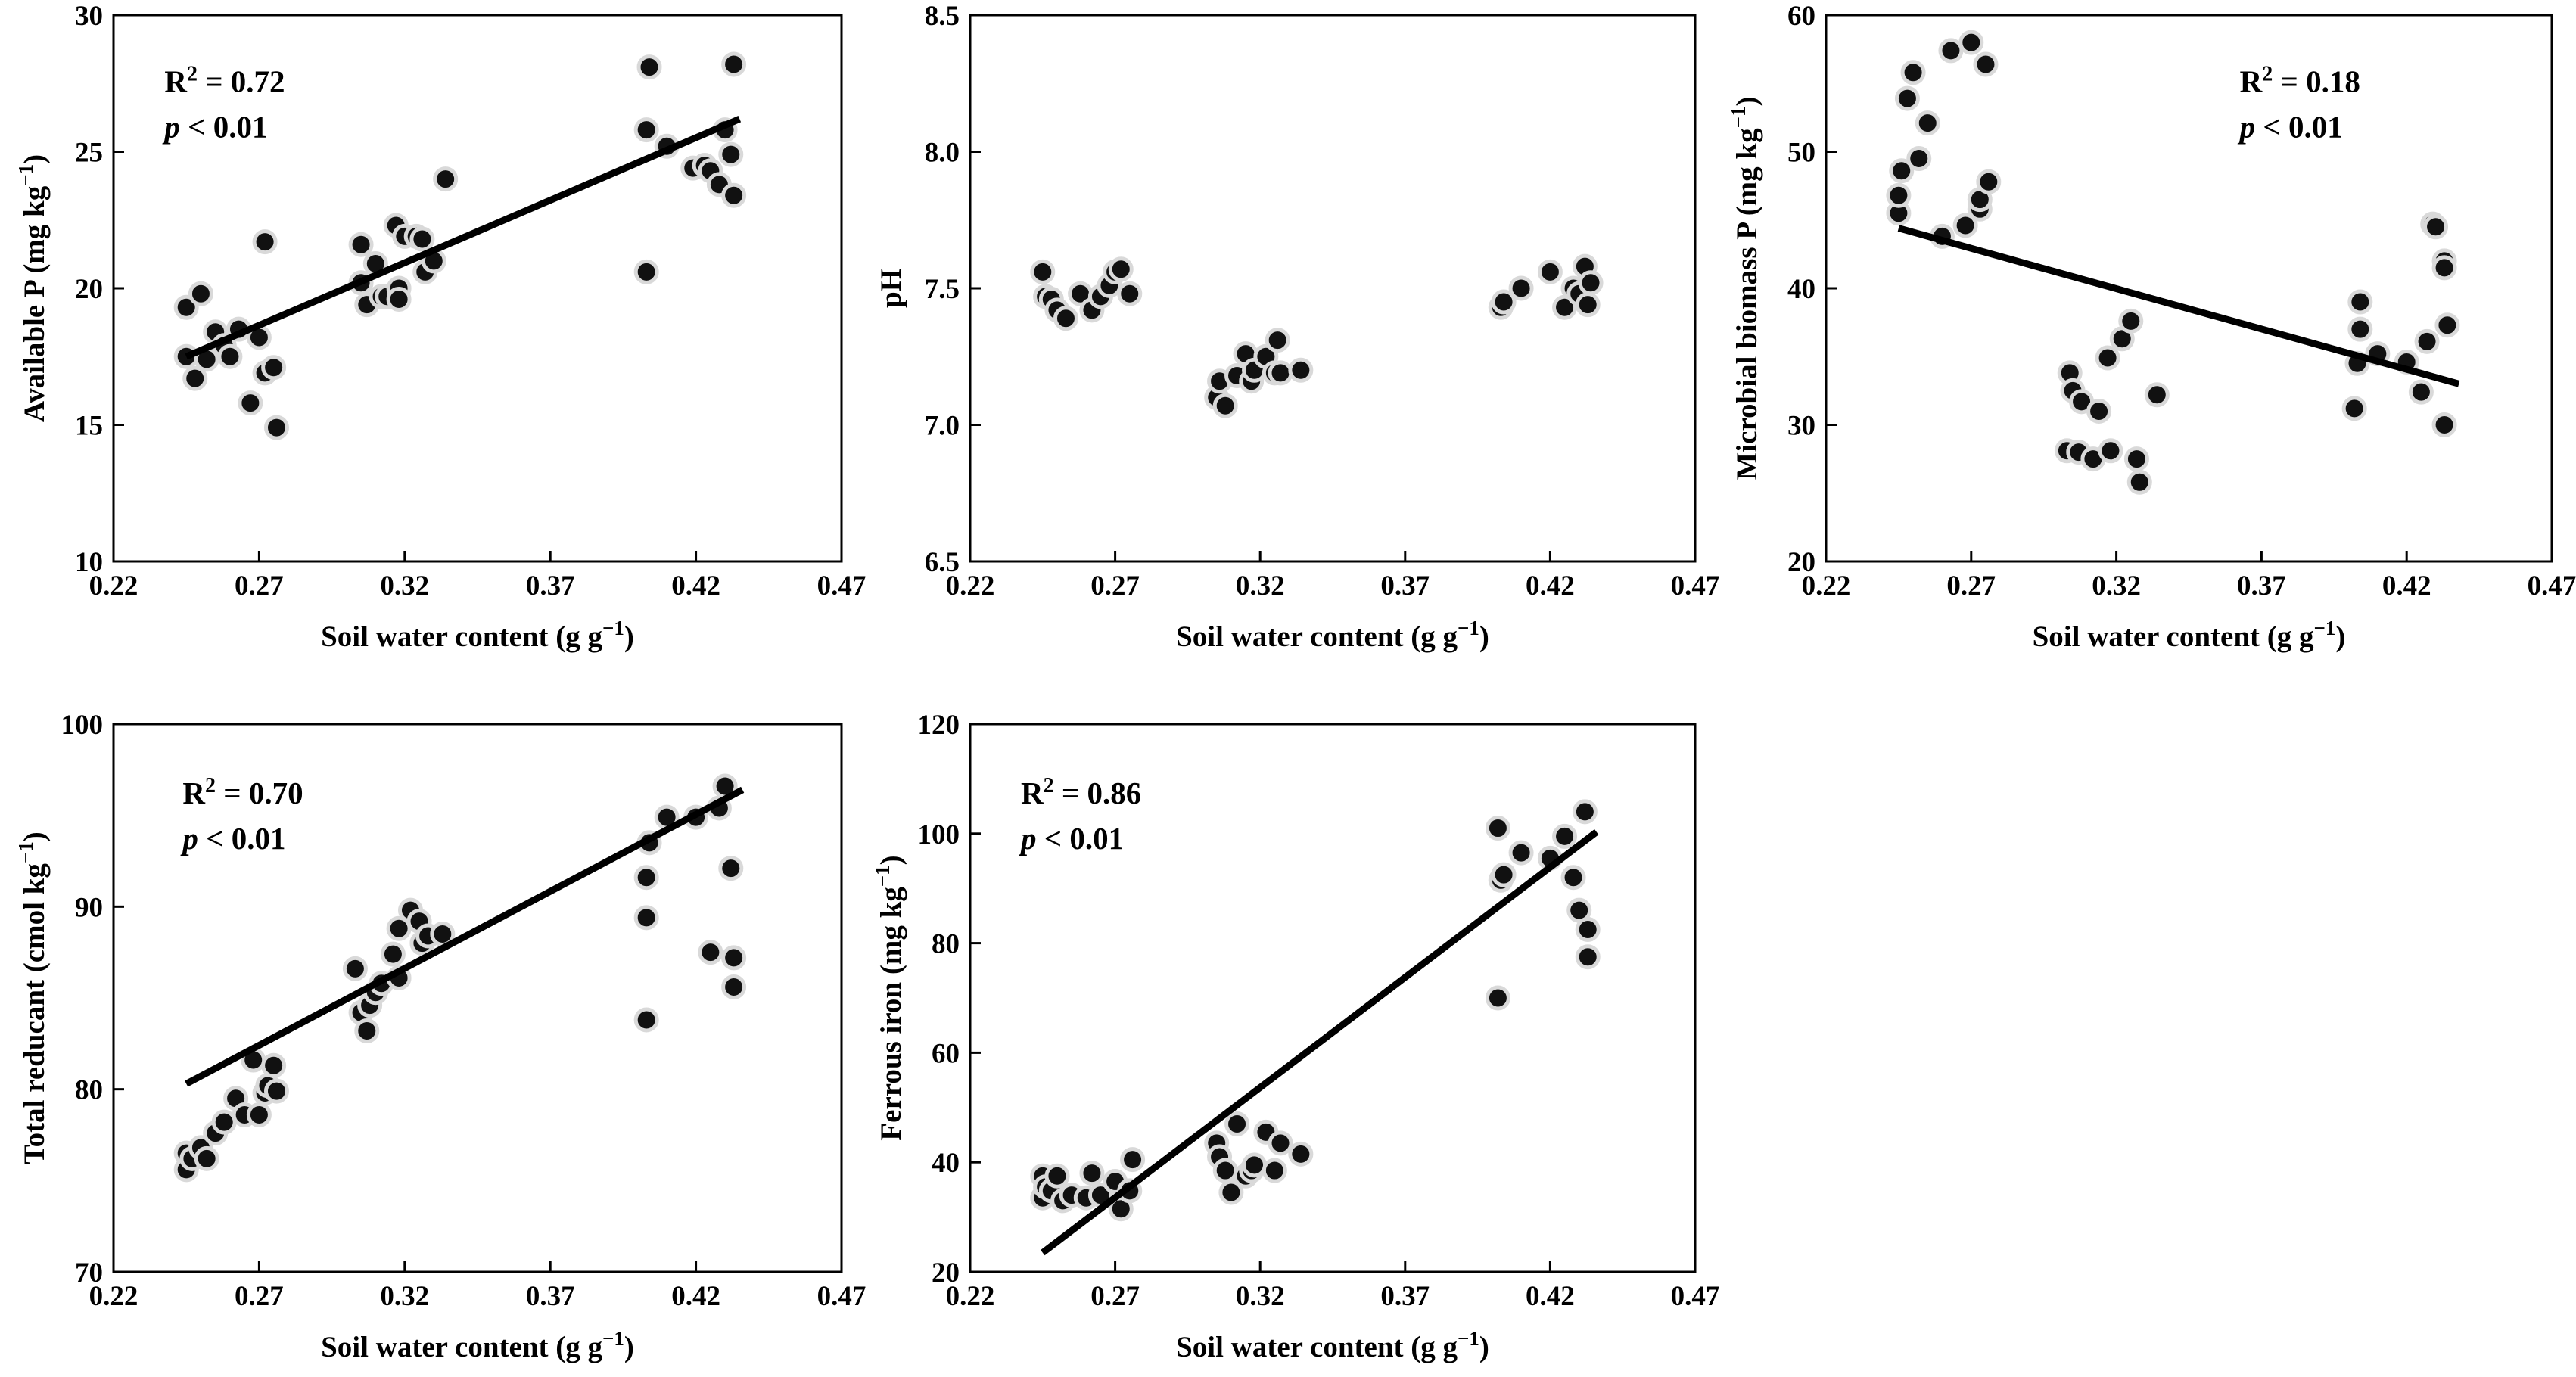  I want to click on y-tick-label: 6.5, so click(942, 562).